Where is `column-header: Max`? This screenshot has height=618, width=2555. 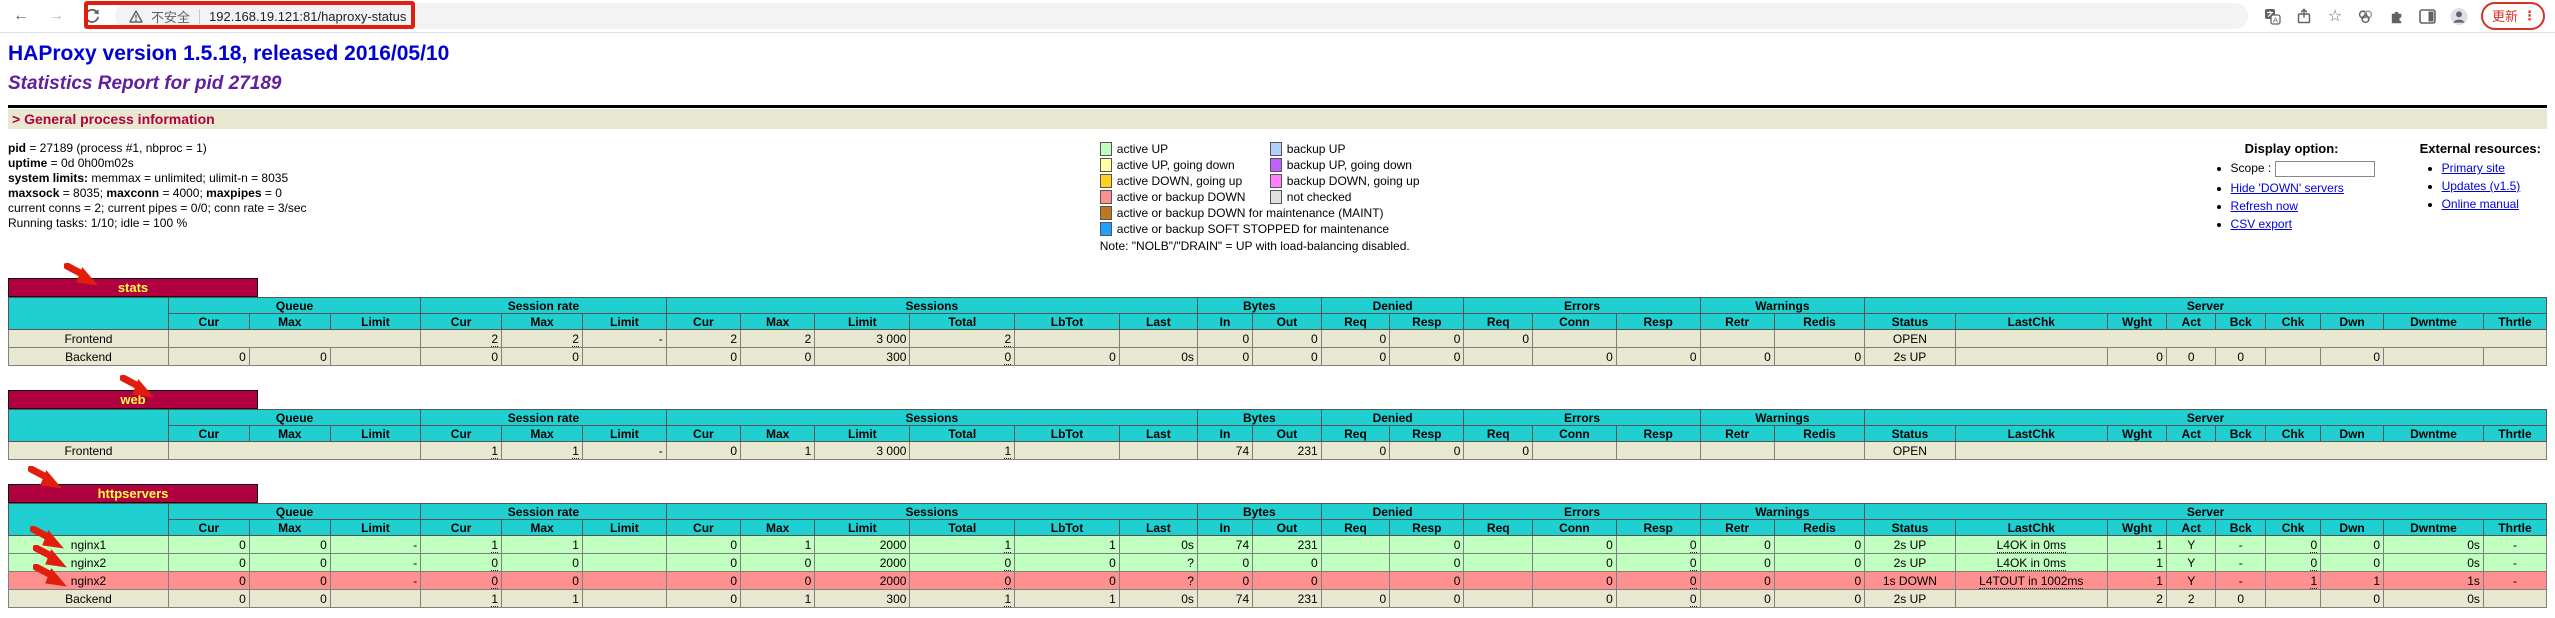
column-header: Max is located at coordinates (542, 321).